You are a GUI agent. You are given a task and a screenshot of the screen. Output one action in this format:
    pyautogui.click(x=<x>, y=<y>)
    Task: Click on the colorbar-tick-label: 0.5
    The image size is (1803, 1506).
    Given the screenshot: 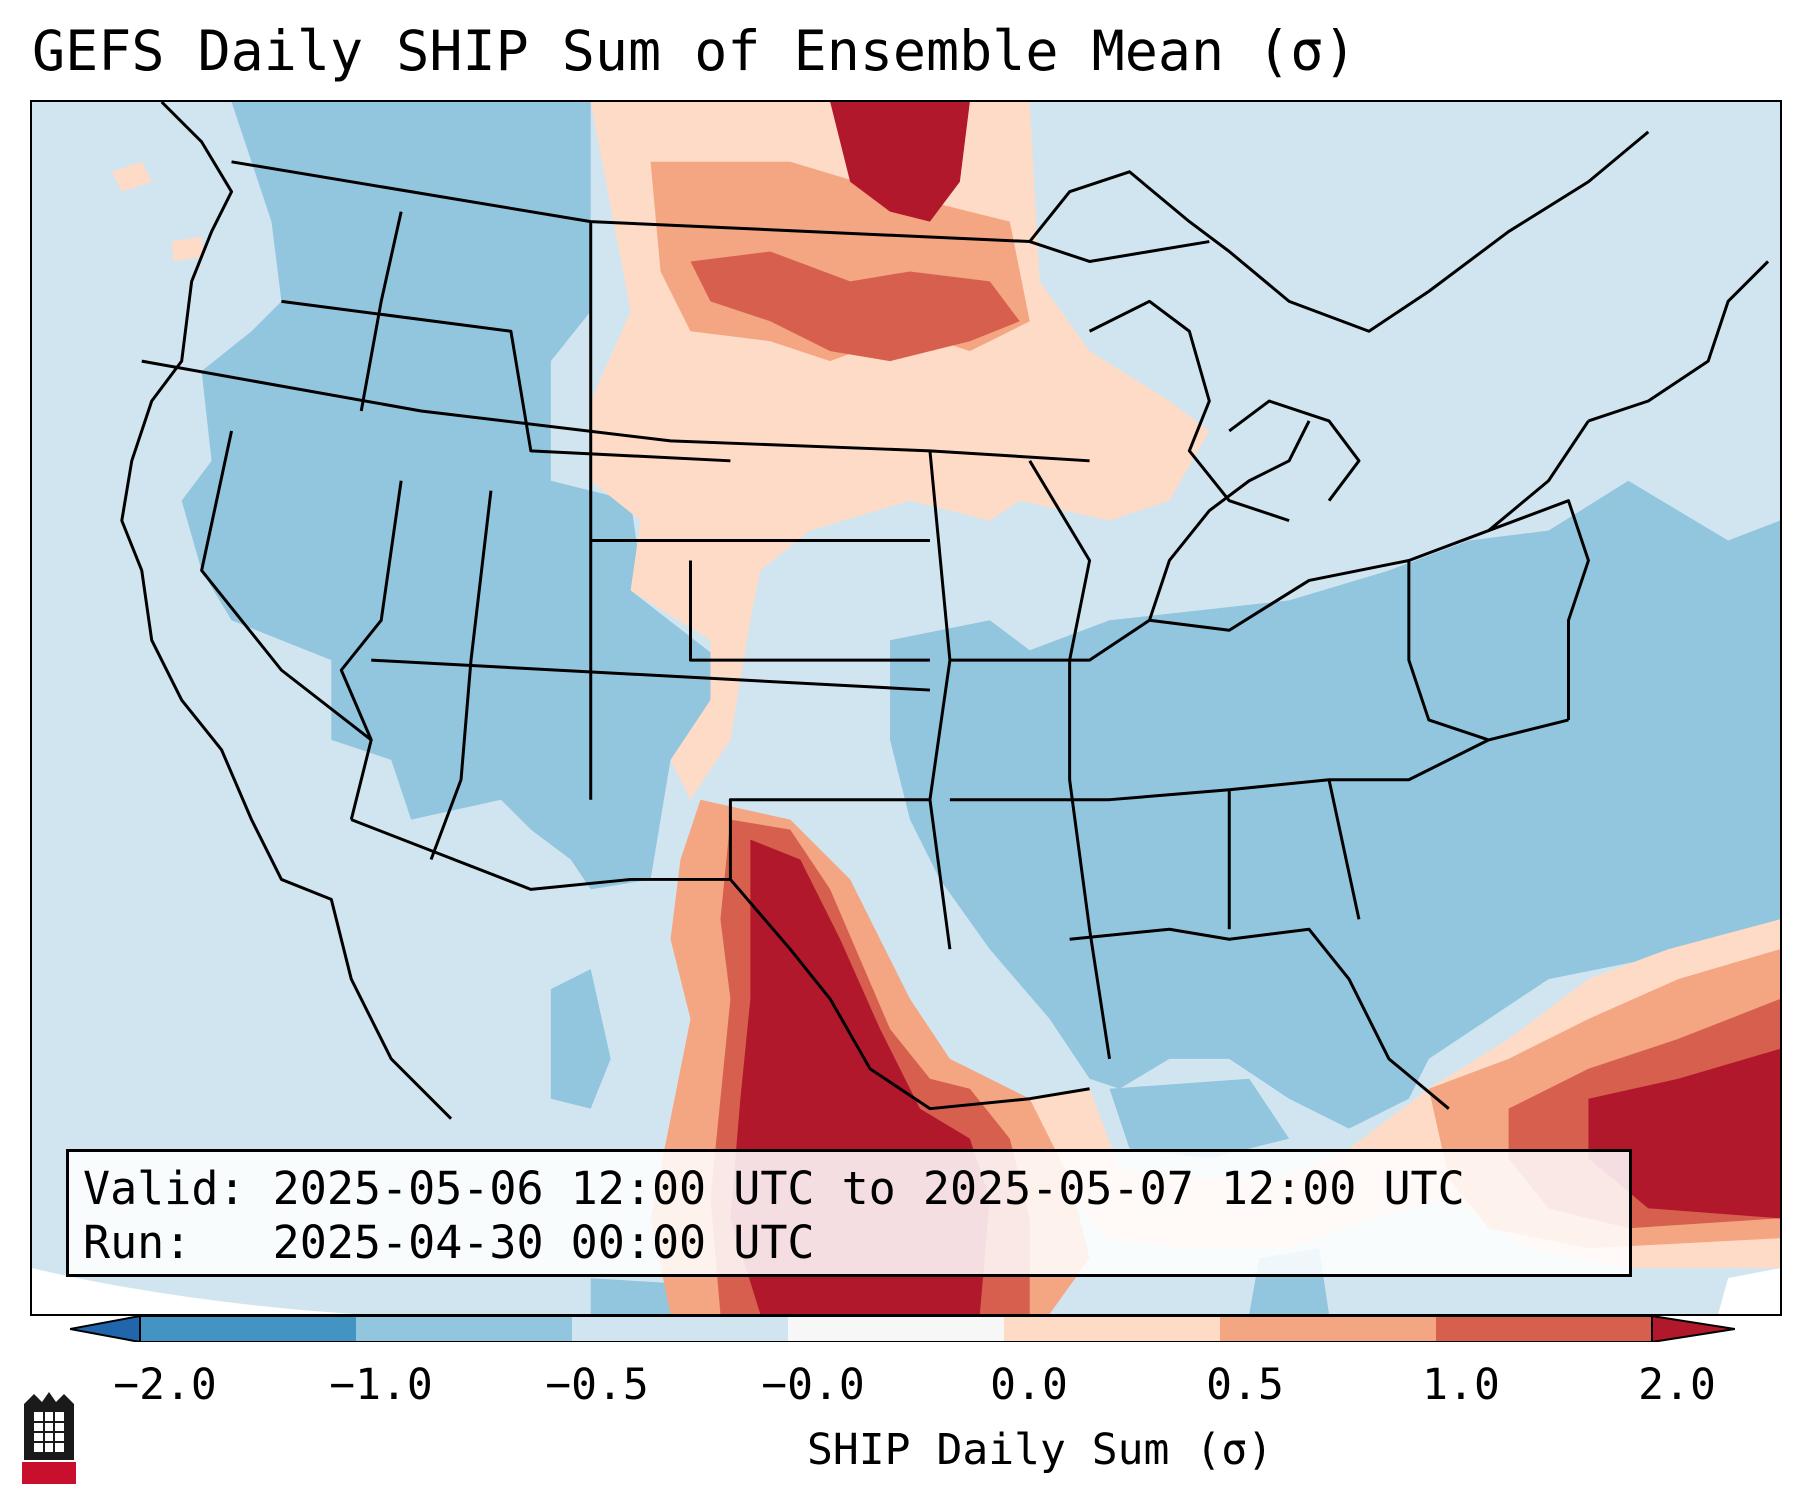 What is the action you would take?
    pyautogui.click(x=1245, y=1385)
    